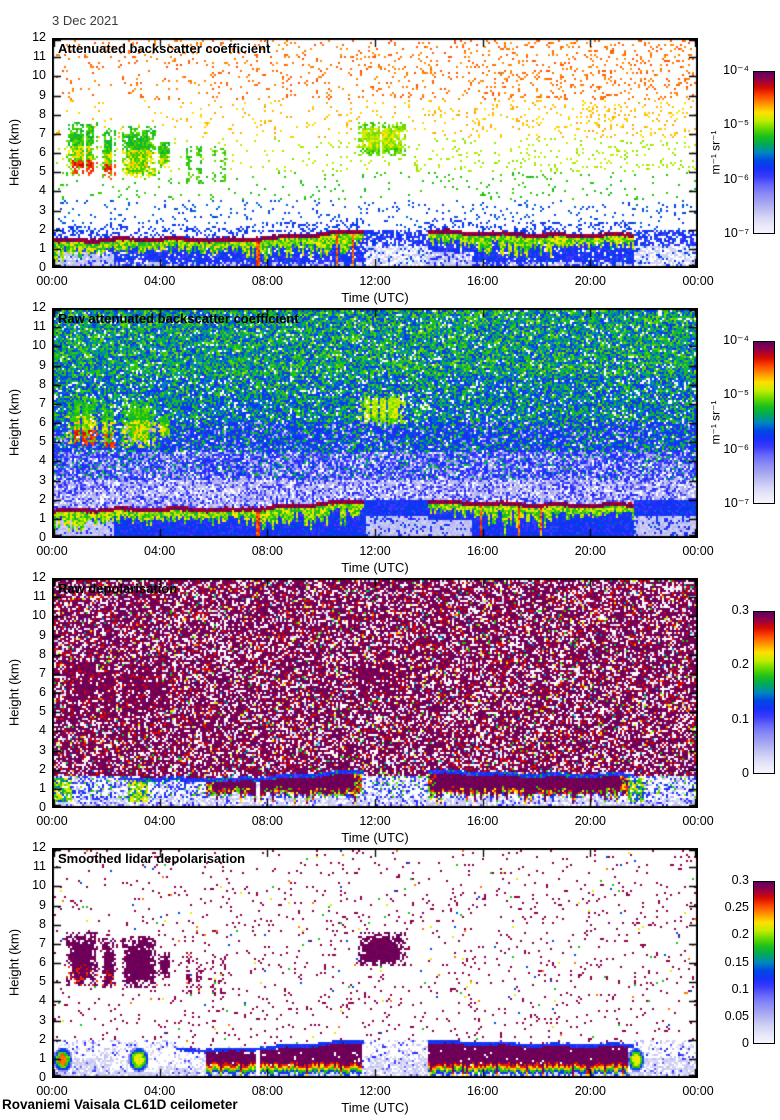 The width and height of the screenshot is (780, 1120). What do you see at coordinates (178, 318) in the screenshot?
I see `panel-title-1: Raw attenuated backscatter coefficient` at bounding box center [178, 318].